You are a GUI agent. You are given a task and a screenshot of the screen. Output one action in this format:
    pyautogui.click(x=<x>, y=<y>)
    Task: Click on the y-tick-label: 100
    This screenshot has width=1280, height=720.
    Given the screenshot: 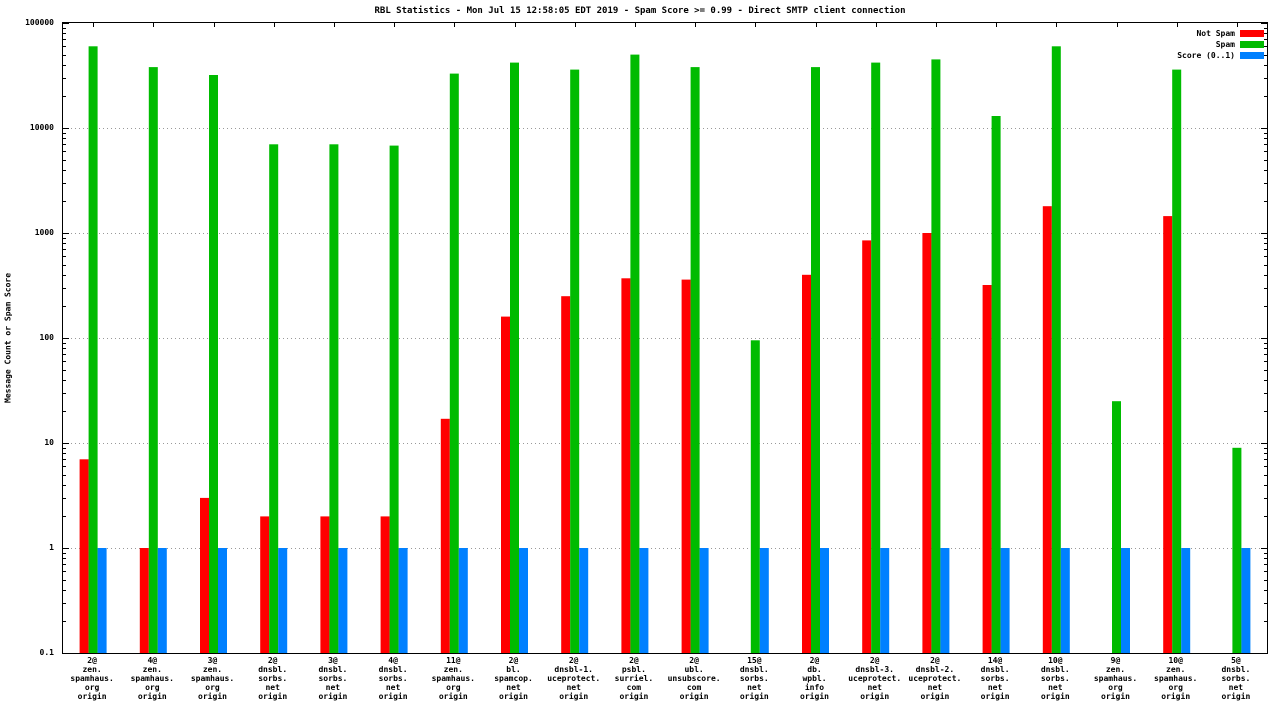 What is the action you would take?
    pyautogui.click(x=46, y=337)
    